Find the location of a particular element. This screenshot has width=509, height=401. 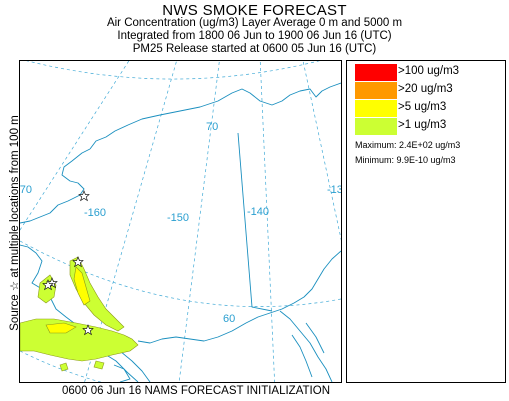

smoke-plume is located at coordinates (79, 314).